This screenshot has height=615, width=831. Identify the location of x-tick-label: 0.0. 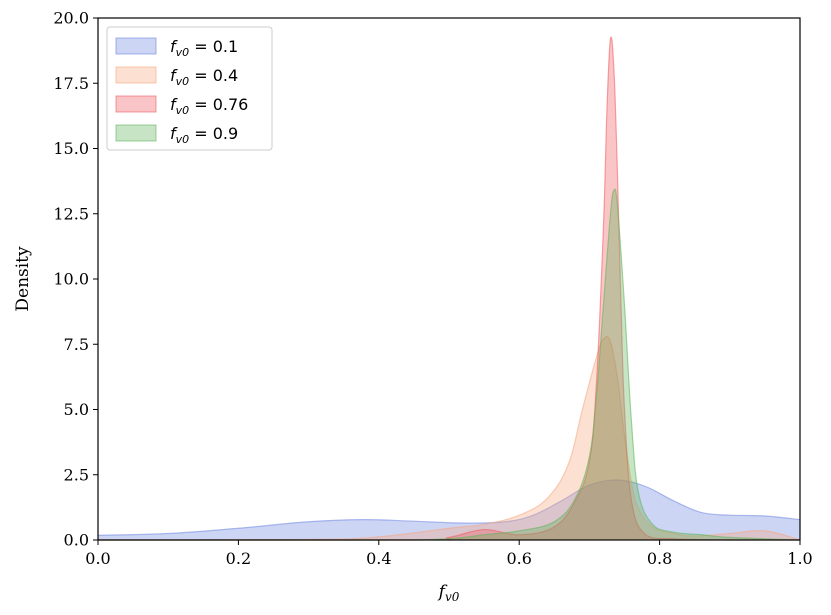
(97, 558).